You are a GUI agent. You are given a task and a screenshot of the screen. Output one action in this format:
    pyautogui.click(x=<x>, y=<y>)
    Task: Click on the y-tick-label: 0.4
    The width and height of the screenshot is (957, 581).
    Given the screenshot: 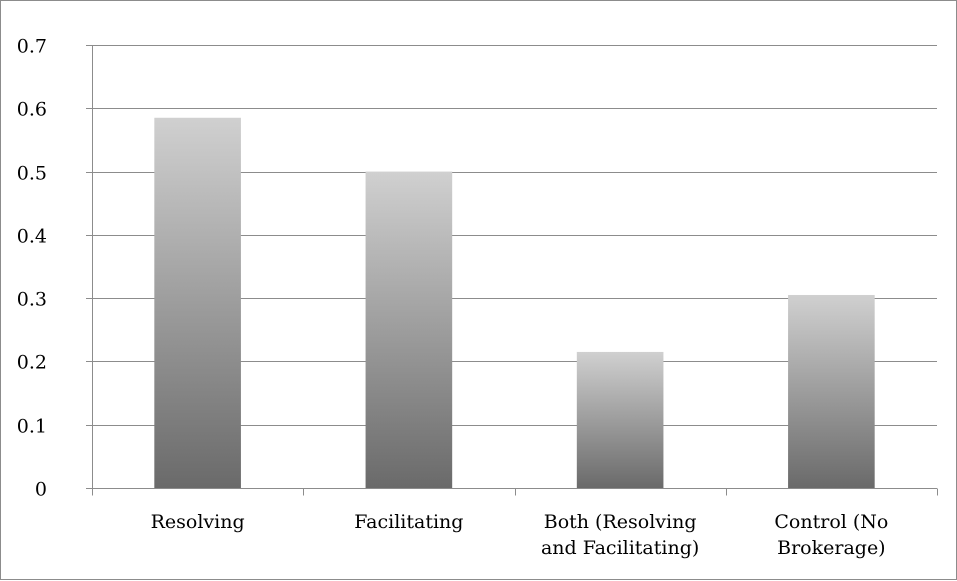 What is the action you would take?
    pyautogui.click(x=32, y=237)
    